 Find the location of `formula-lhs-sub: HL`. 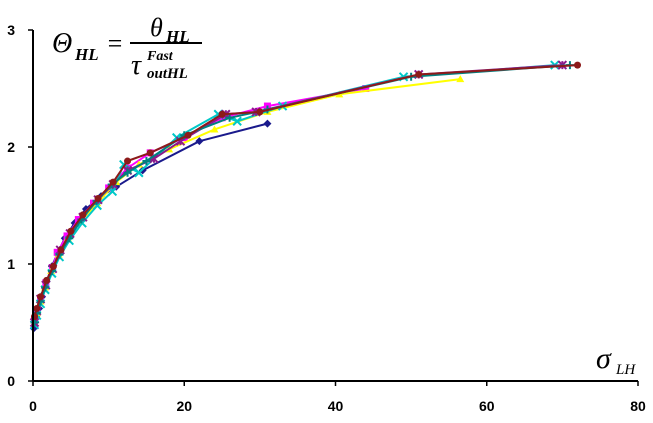

formula-lhs-sub: HL is located at coordinates (86, 54).